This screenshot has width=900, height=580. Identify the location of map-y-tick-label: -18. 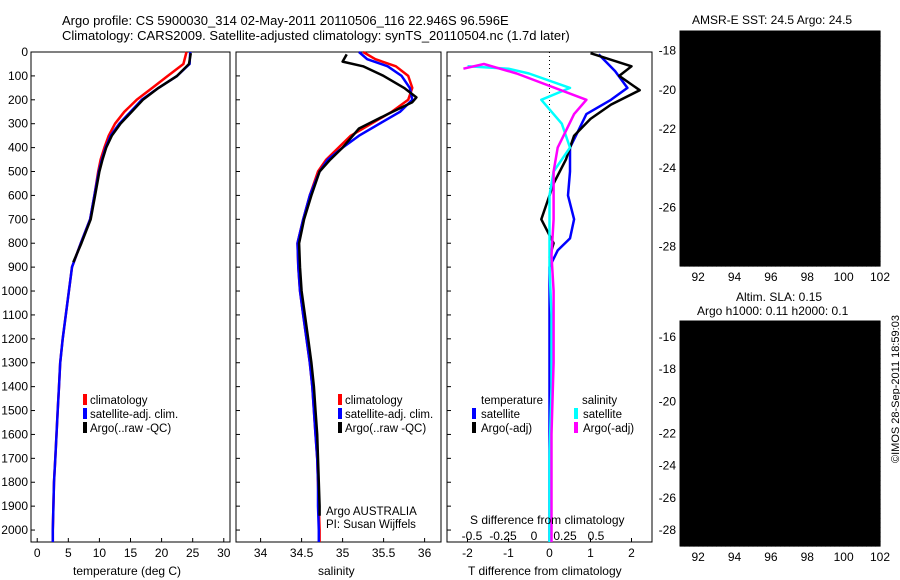
(668, 369).